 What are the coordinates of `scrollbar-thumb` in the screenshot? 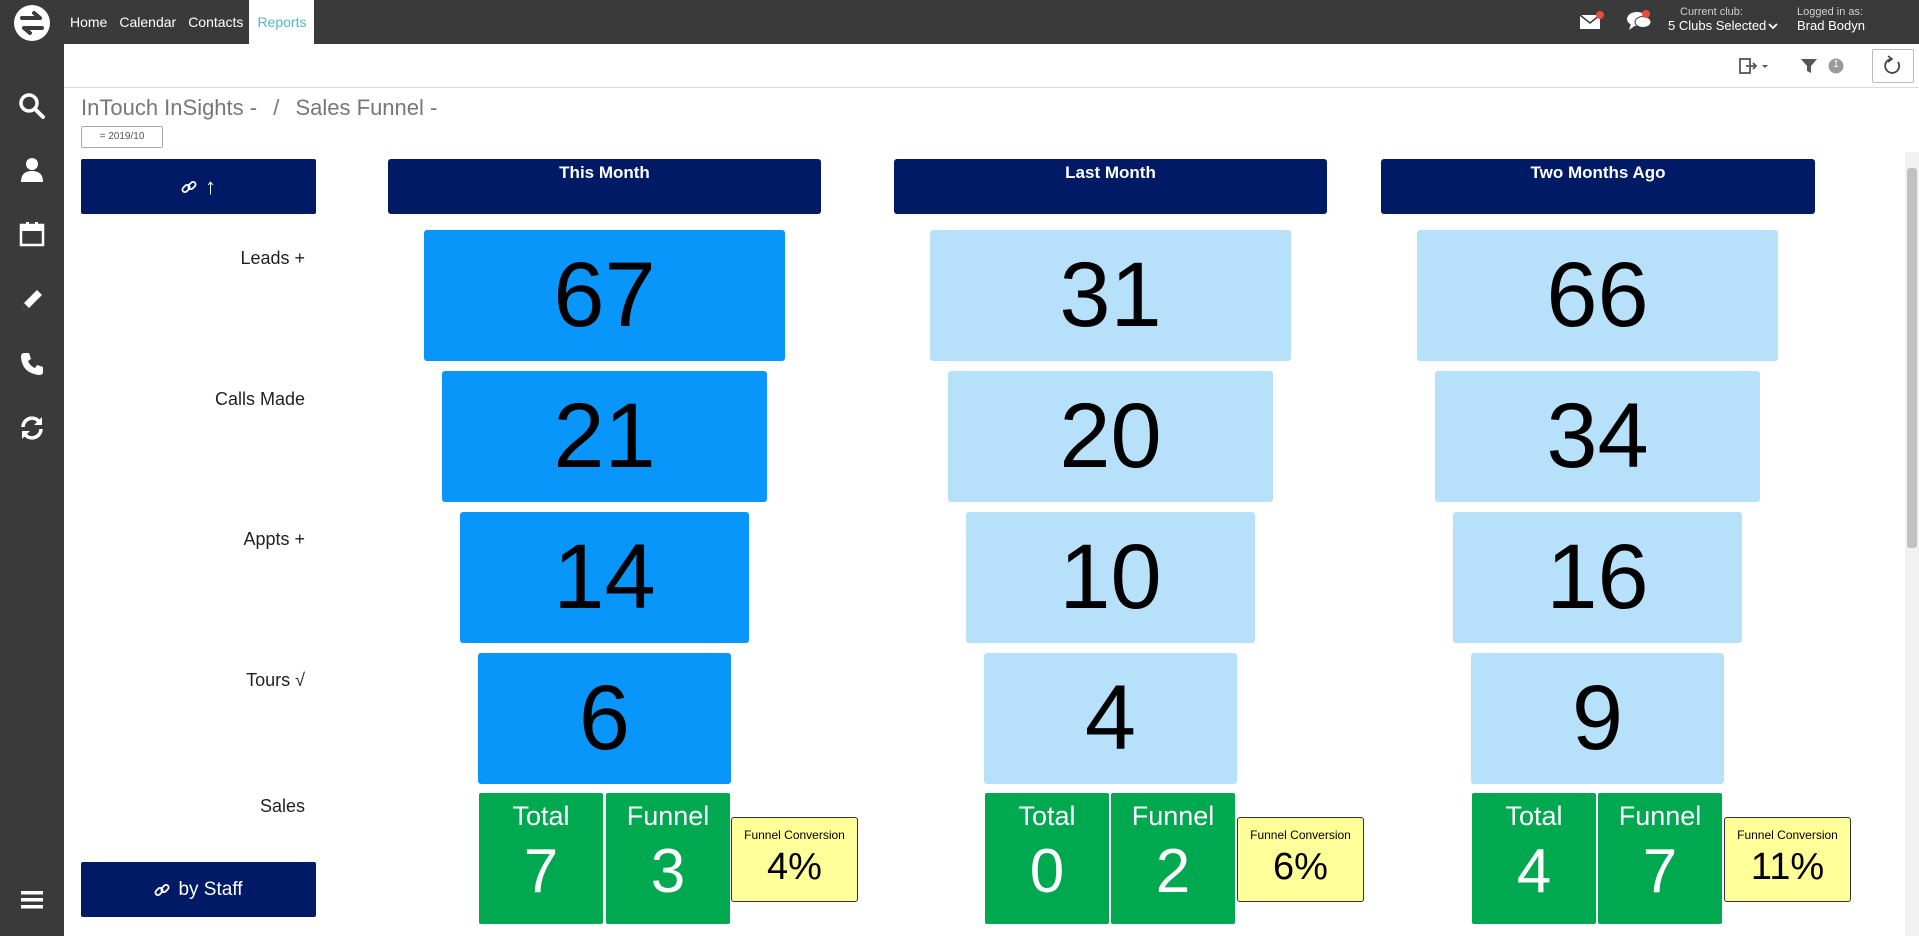 It's located at (1912, 358).